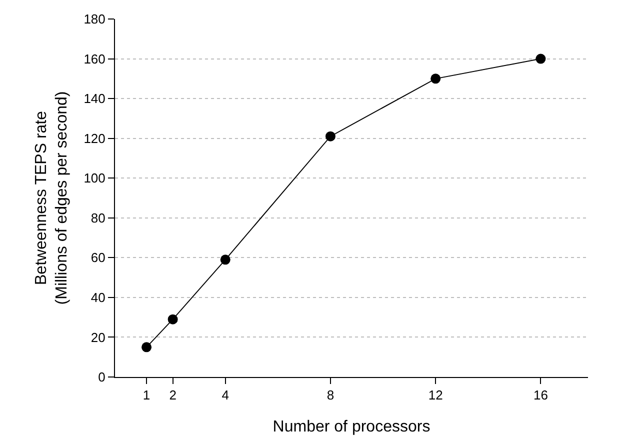 The image size is (618, 444). Describe the element at coordinates (146, 395) in the screenshot. I see `x-tick-label: 1` at that location.